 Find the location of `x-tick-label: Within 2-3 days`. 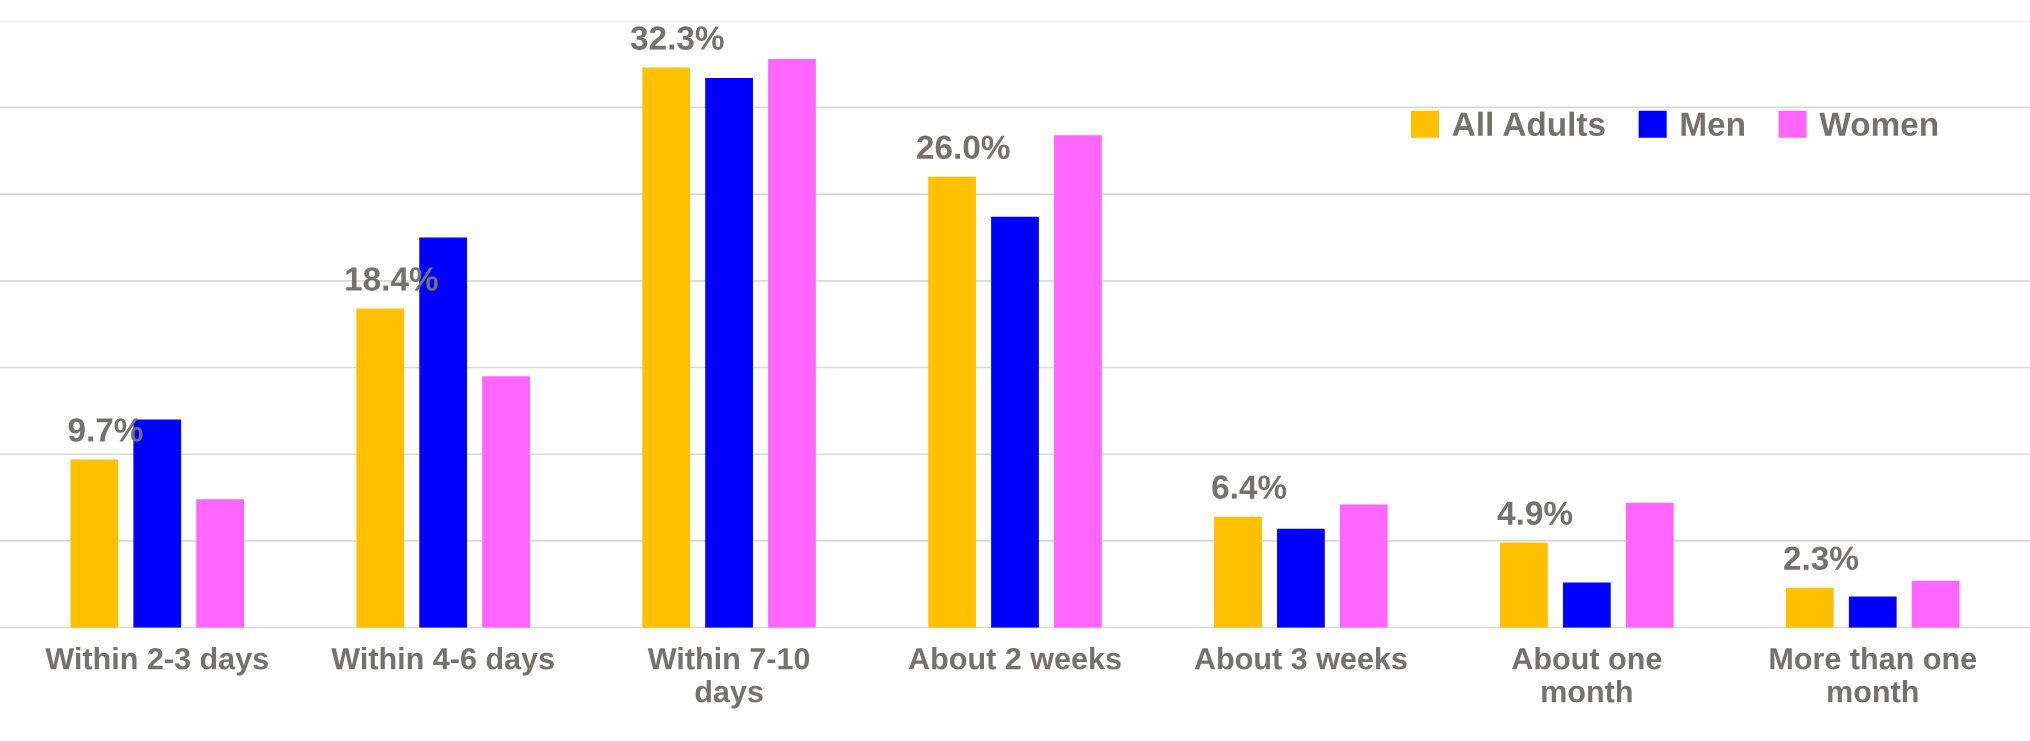

x-tick-label: Within 2-3 days is located at coordinates (156, 661).